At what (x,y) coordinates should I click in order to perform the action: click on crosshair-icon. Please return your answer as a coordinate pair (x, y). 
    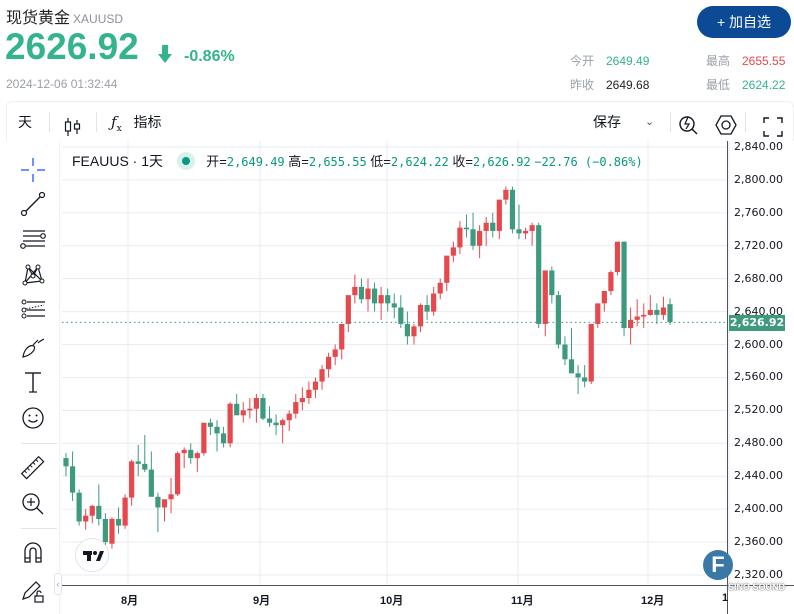
    Looking at the image, I should click on (33, 170).